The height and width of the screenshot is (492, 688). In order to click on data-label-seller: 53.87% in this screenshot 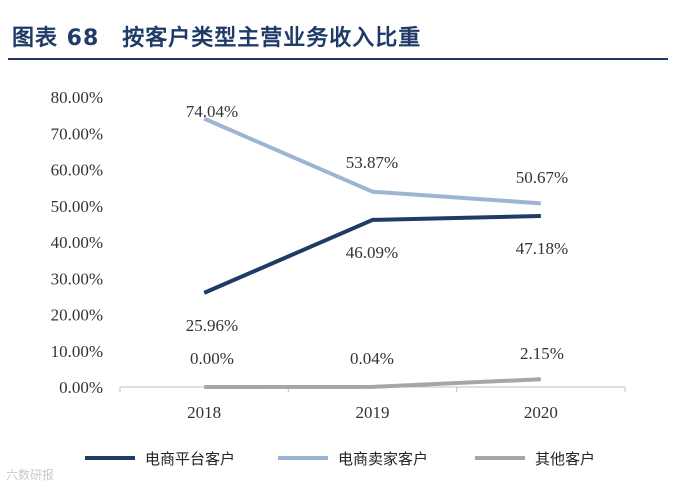, I will do `click(372, 162)`.